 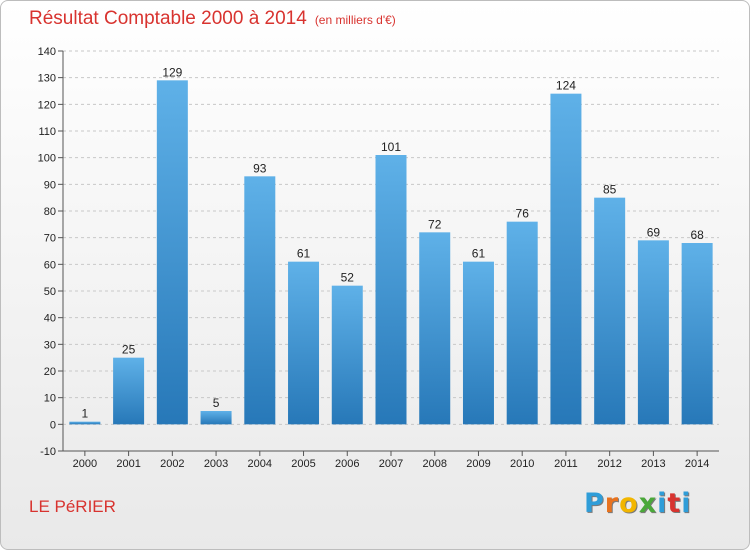 What do you see at coordinates (216, 403) in the screenshot?
I see `data-label: 5` at bounding box center [216, 403].